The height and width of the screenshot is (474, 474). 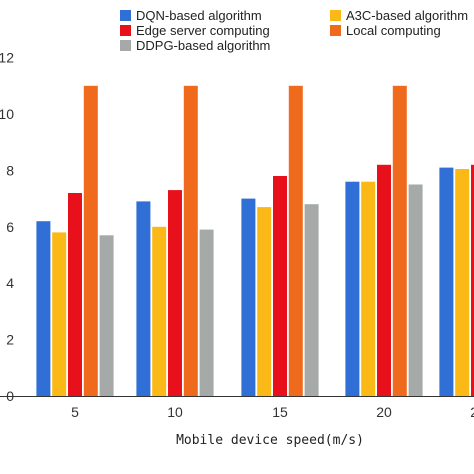 I want to click on y-tick-label: 12, so click(x=7, y=58).